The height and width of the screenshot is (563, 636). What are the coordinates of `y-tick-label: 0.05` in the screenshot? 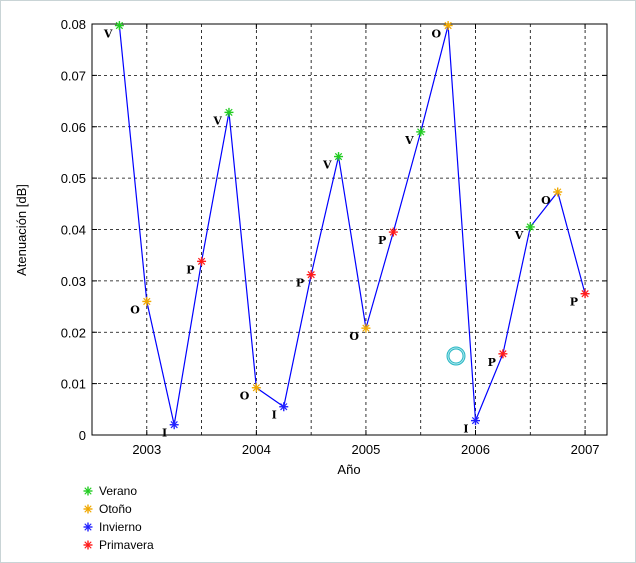 It's located at (73, 178).